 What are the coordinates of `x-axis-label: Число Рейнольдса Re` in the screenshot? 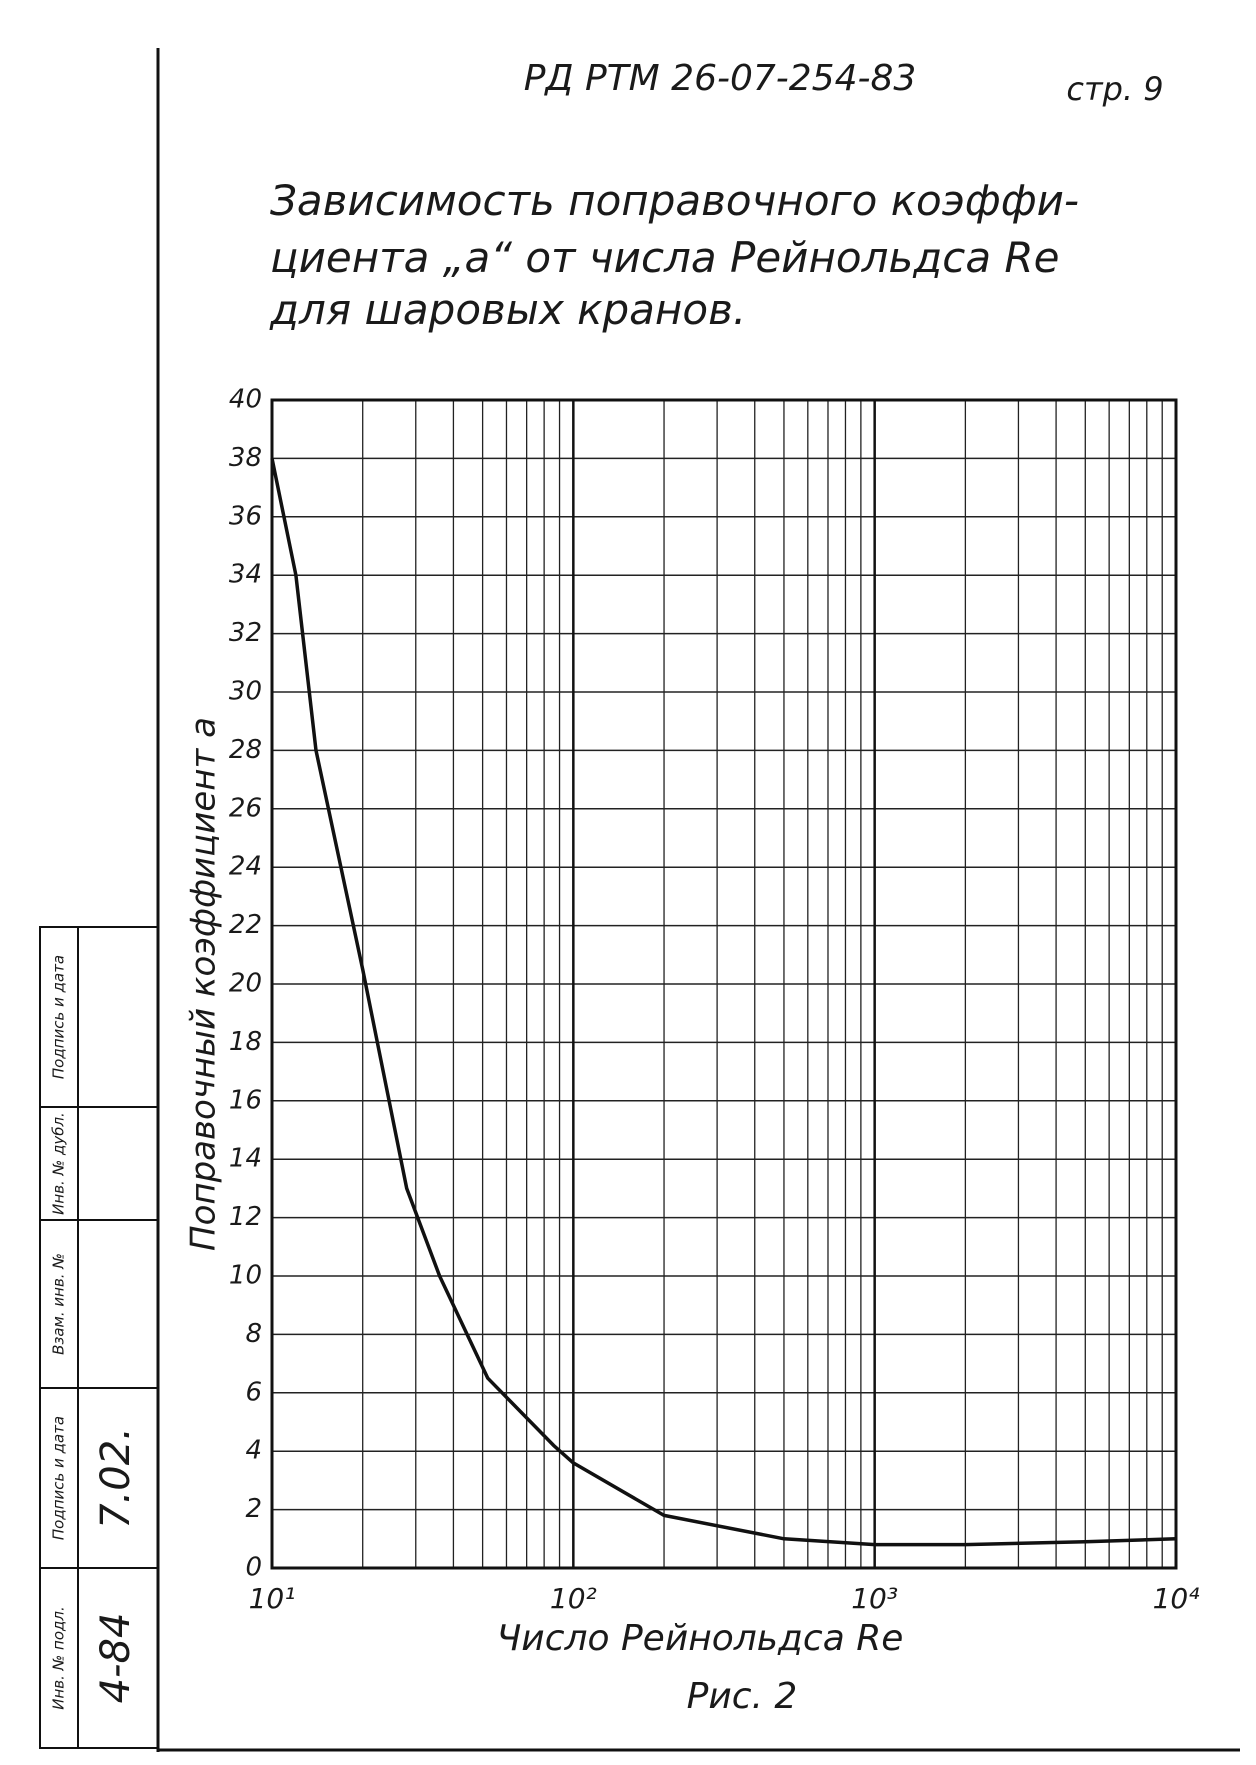 It's located at (700, 1638).